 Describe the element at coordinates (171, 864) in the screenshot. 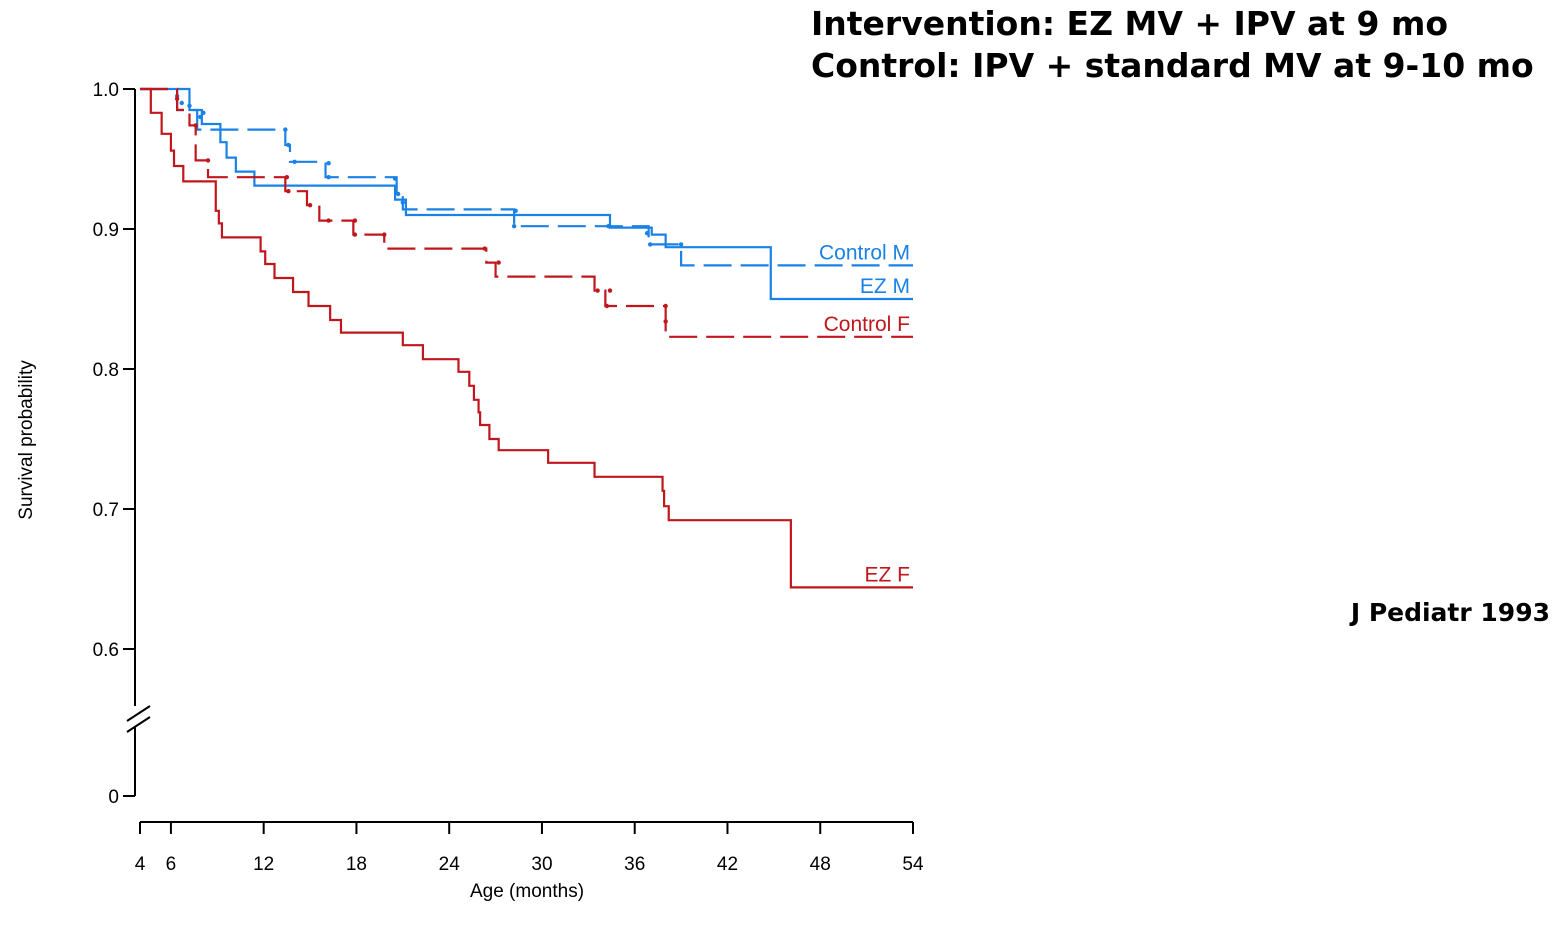

I see `x-tick-label: 6` at that location.